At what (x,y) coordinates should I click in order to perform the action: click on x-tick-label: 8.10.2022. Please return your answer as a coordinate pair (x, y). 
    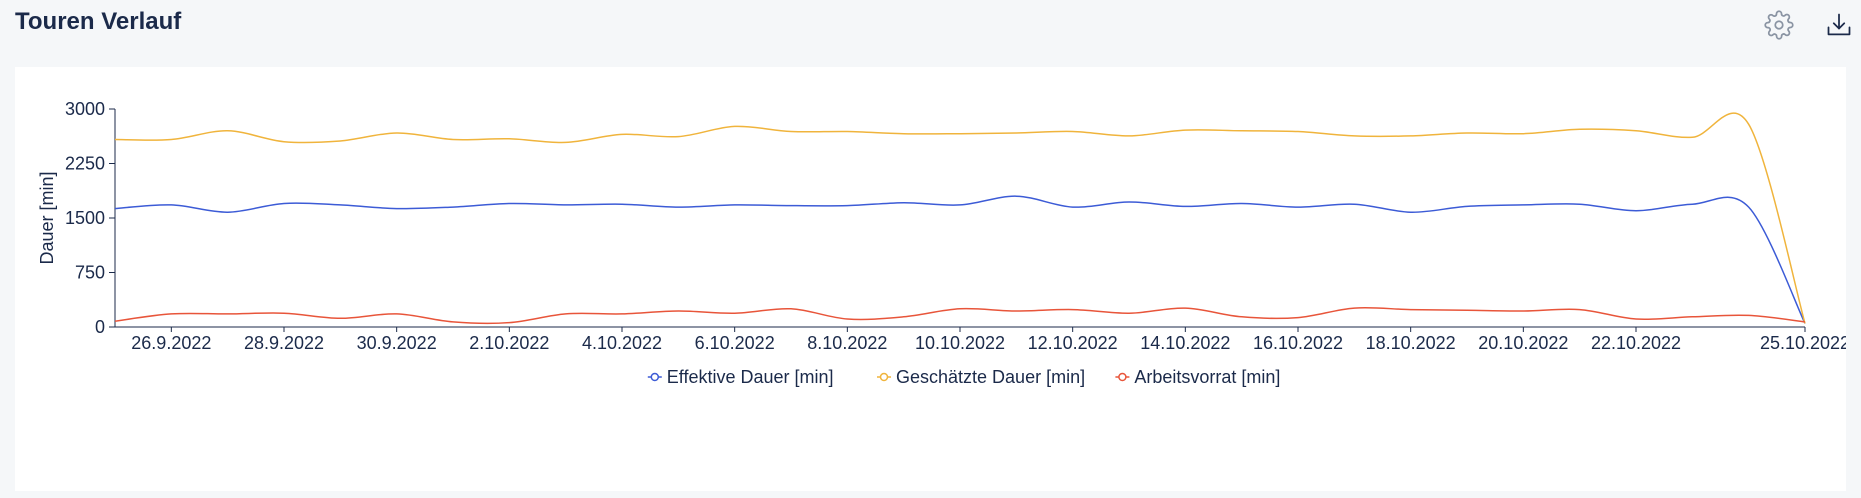
    Looking at the image, I should click on (847, 343).